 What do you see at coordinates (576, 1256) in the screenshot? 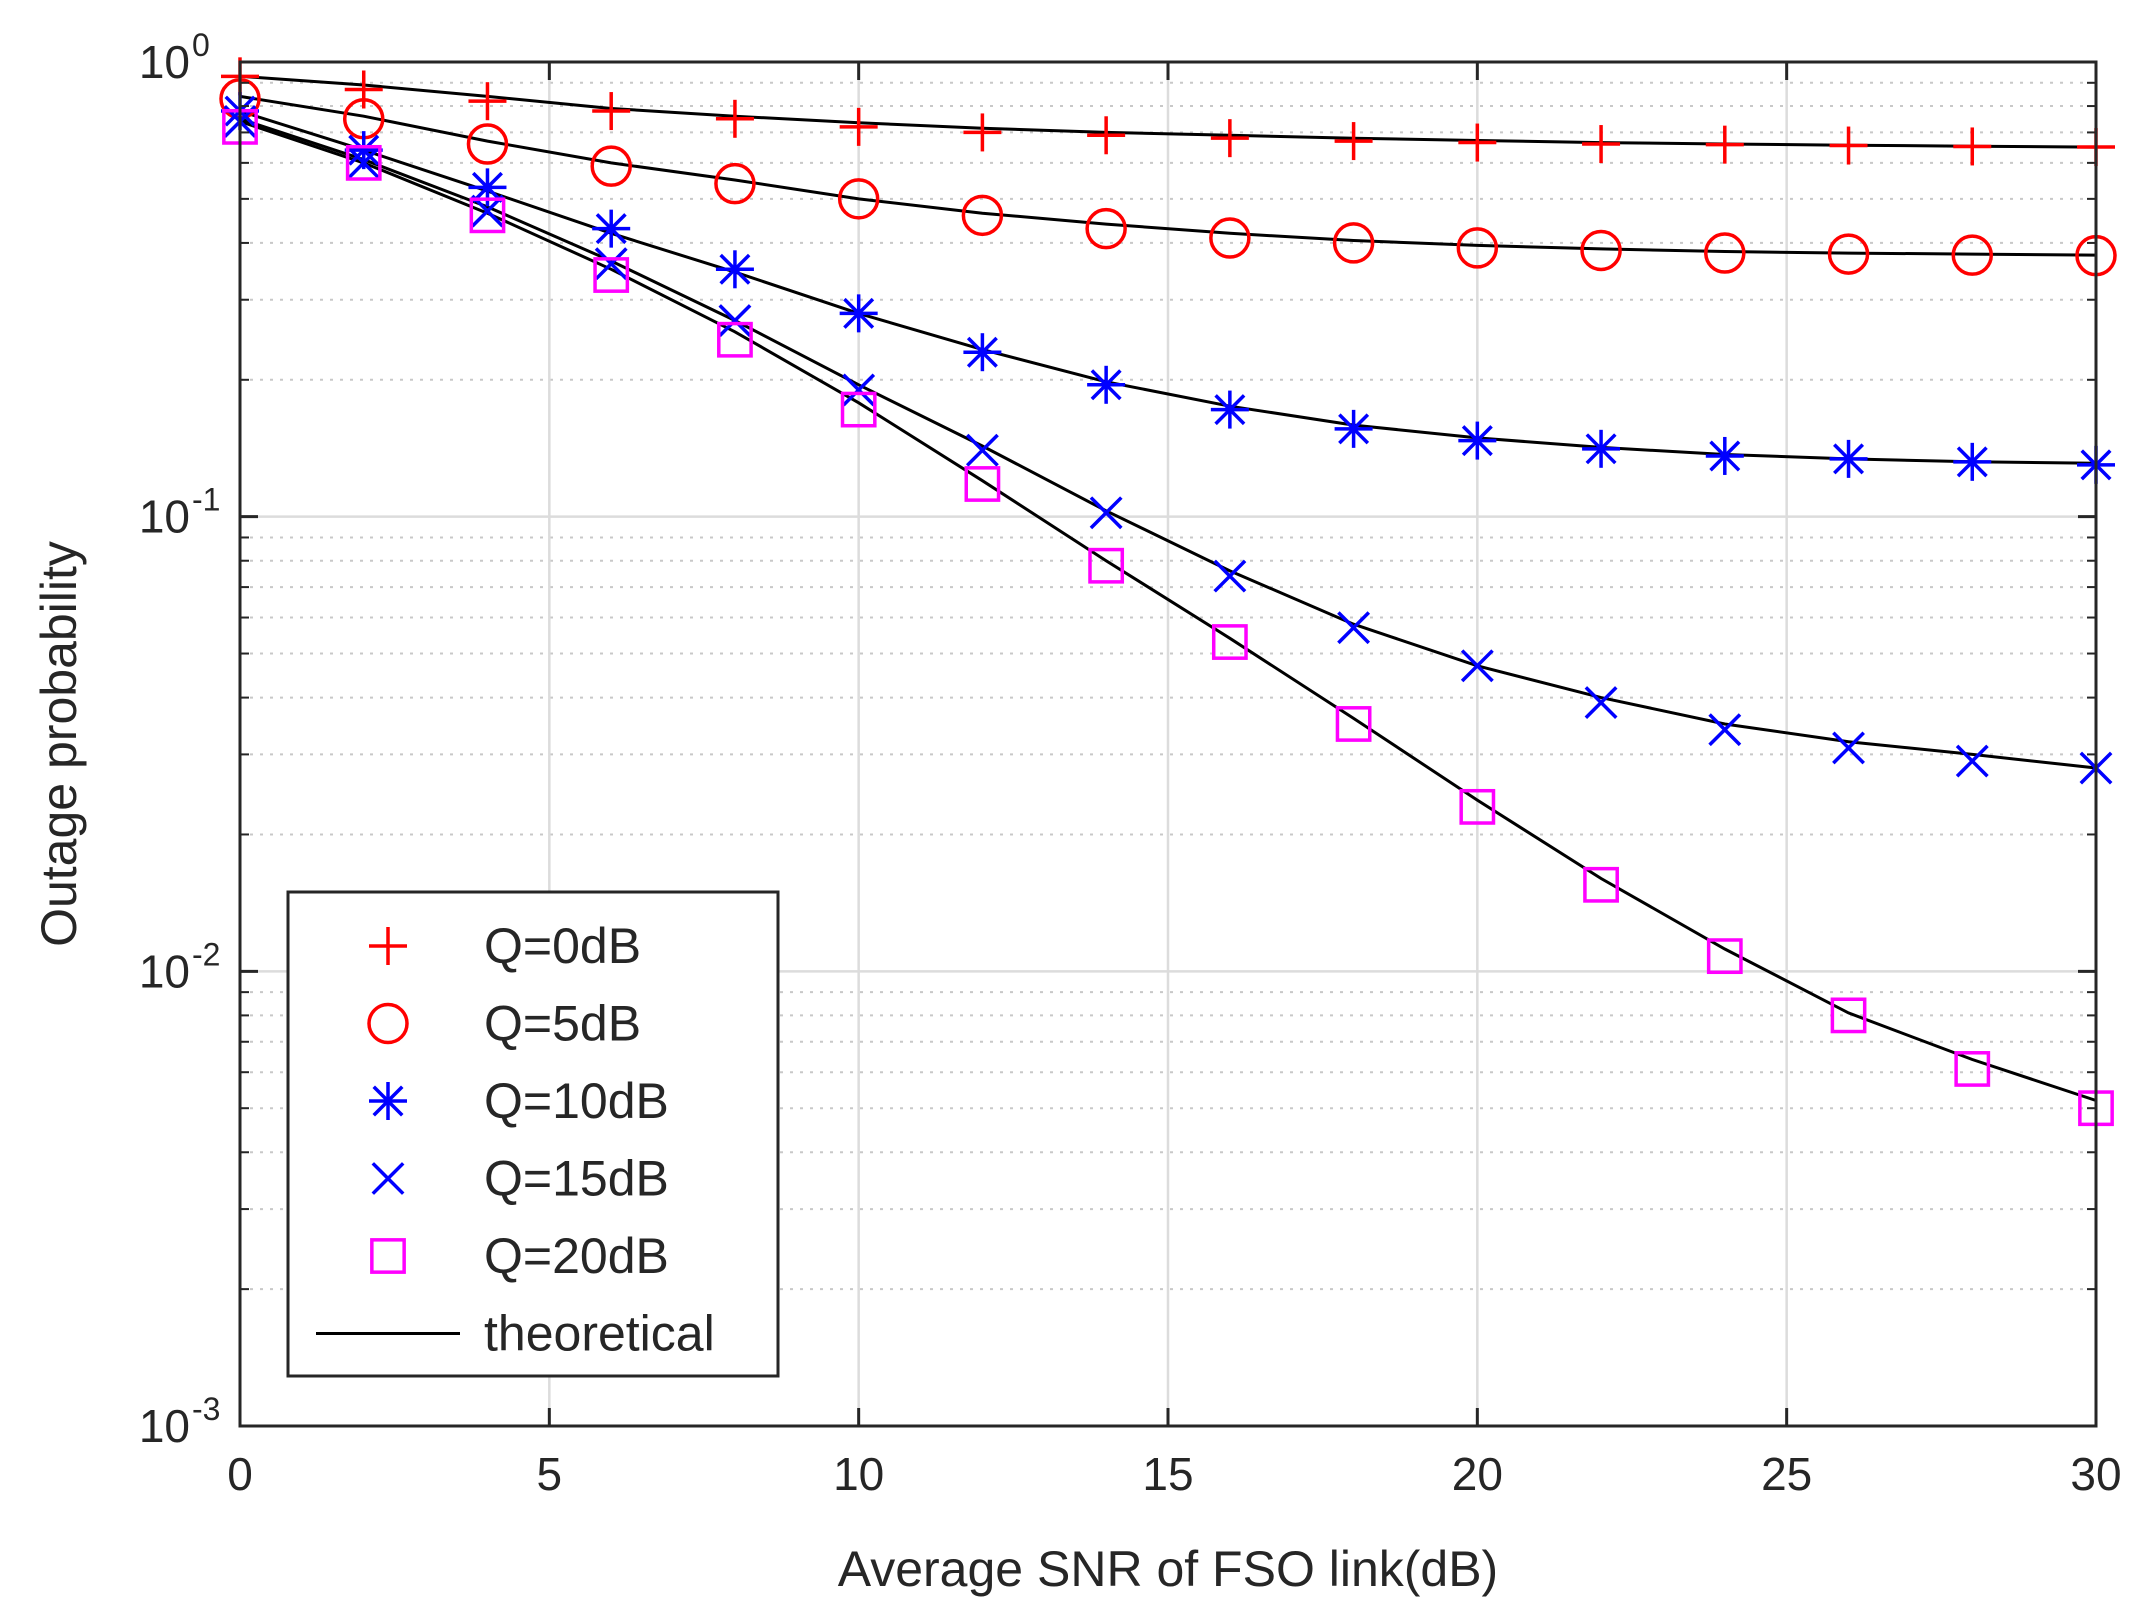
I see `legend-entry-label: Q=20dB` at bounding box center [576, 1256].